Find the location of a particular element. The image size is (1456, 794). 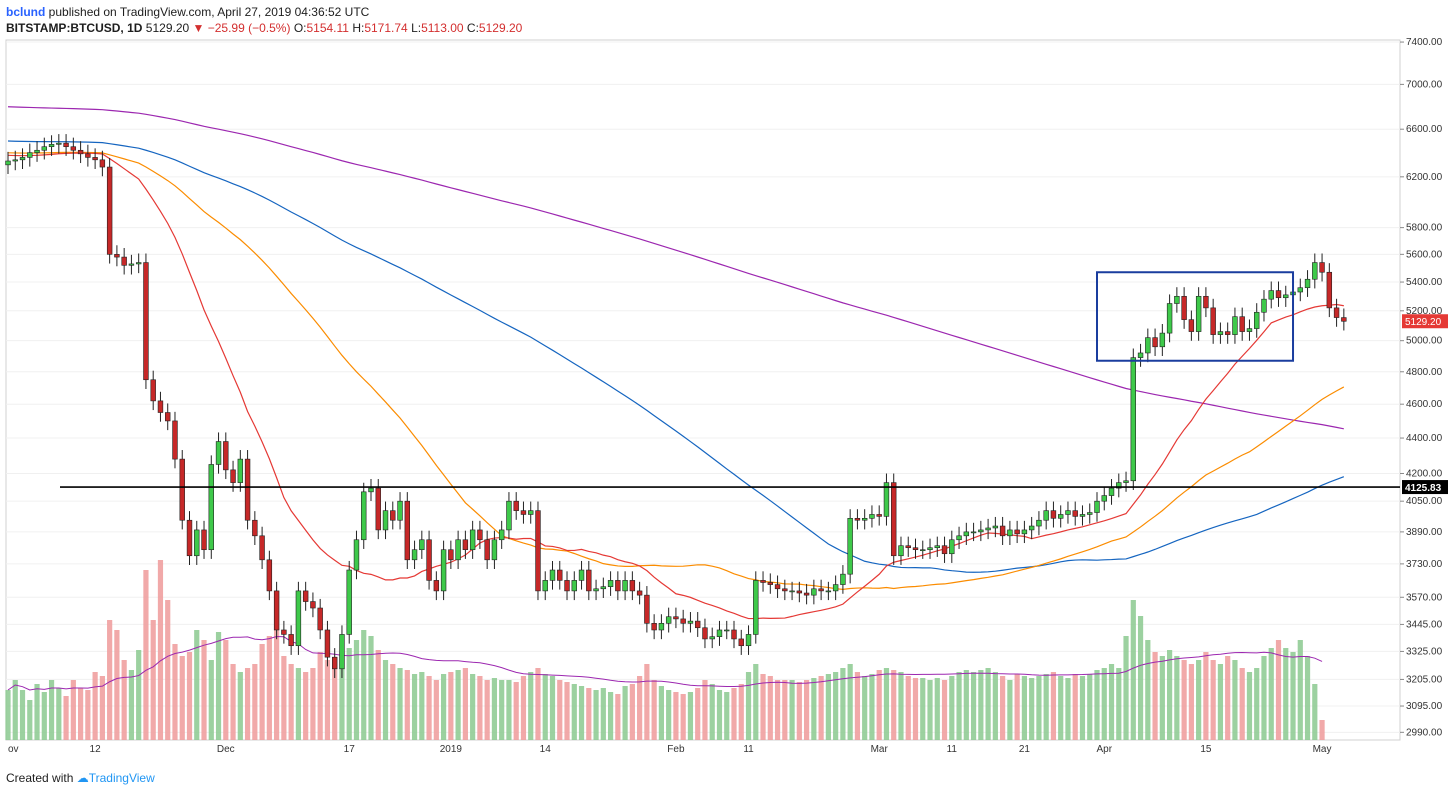

last-price-label: 5129.20 is located at coordinates (1423, 322).